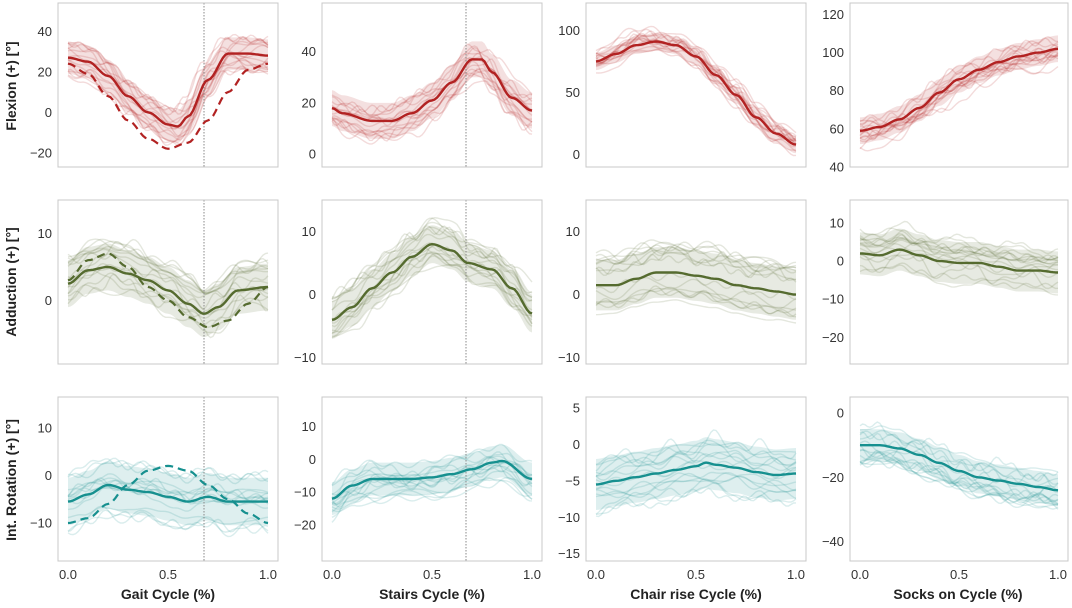  I want to click on panel-r2-c2: −15 −10 −5 0 5 0.0 0.5 1.0, so click(682, 489).